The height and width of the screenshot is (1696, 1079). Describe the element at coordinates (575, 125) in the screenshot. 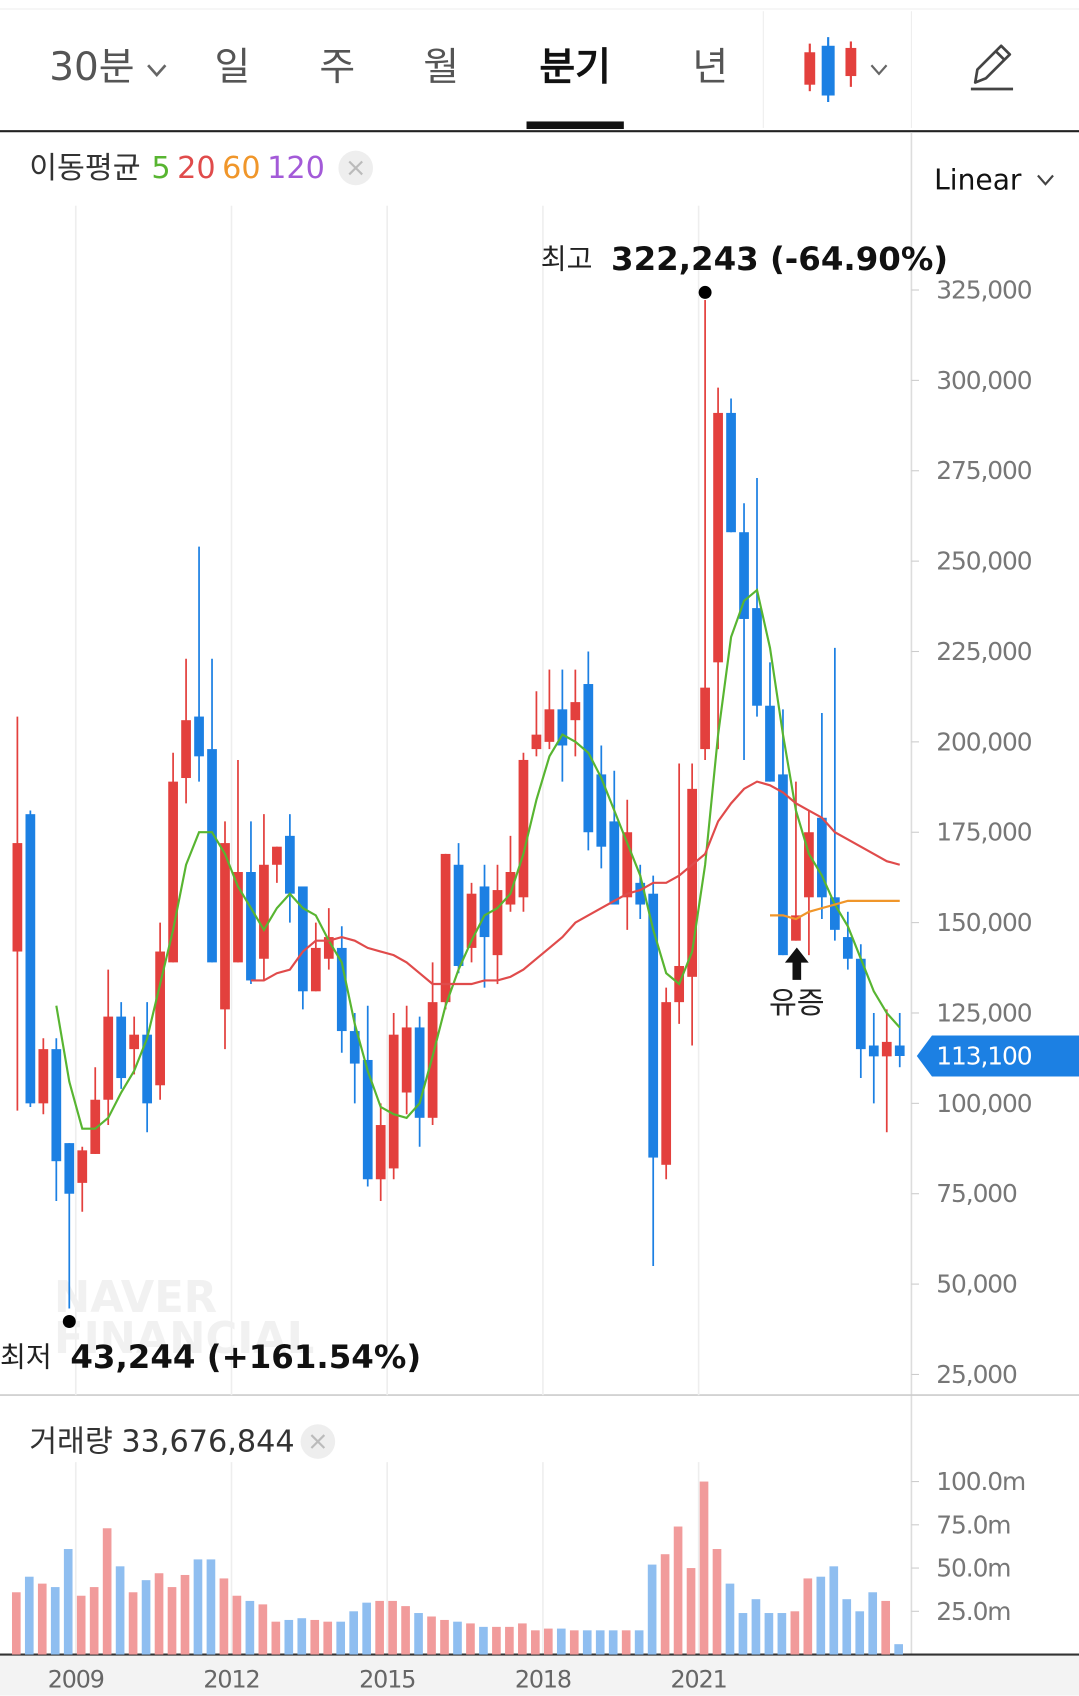

I see `tab-underline` at that location.